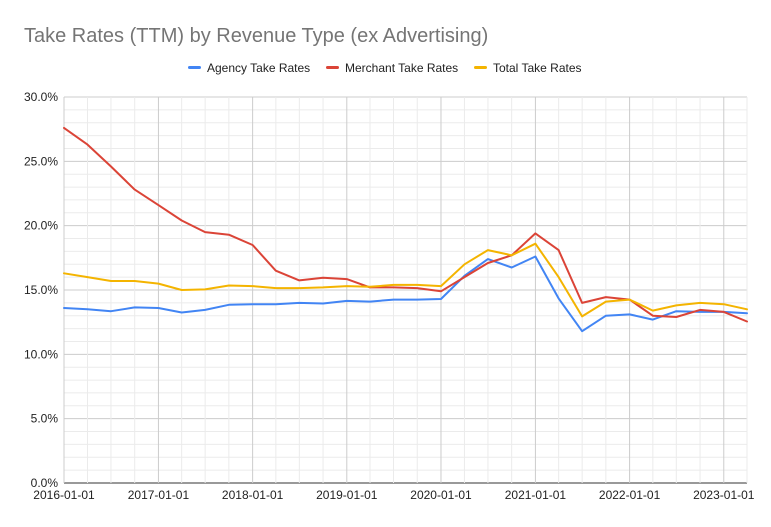 The height and width of the screenshot is (527, 771). Describe the element at coordinates (537, 68) in the screenshot. I see `legend-label-total: Total Take Rates` at that location.